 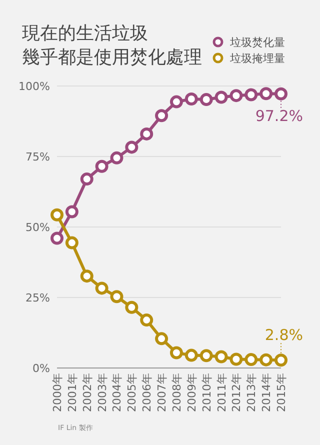 What do you see at coordinates (281, 392) in the screenshot?
I see `x-tick-label: 2015年` at bounding box center [281, 392].